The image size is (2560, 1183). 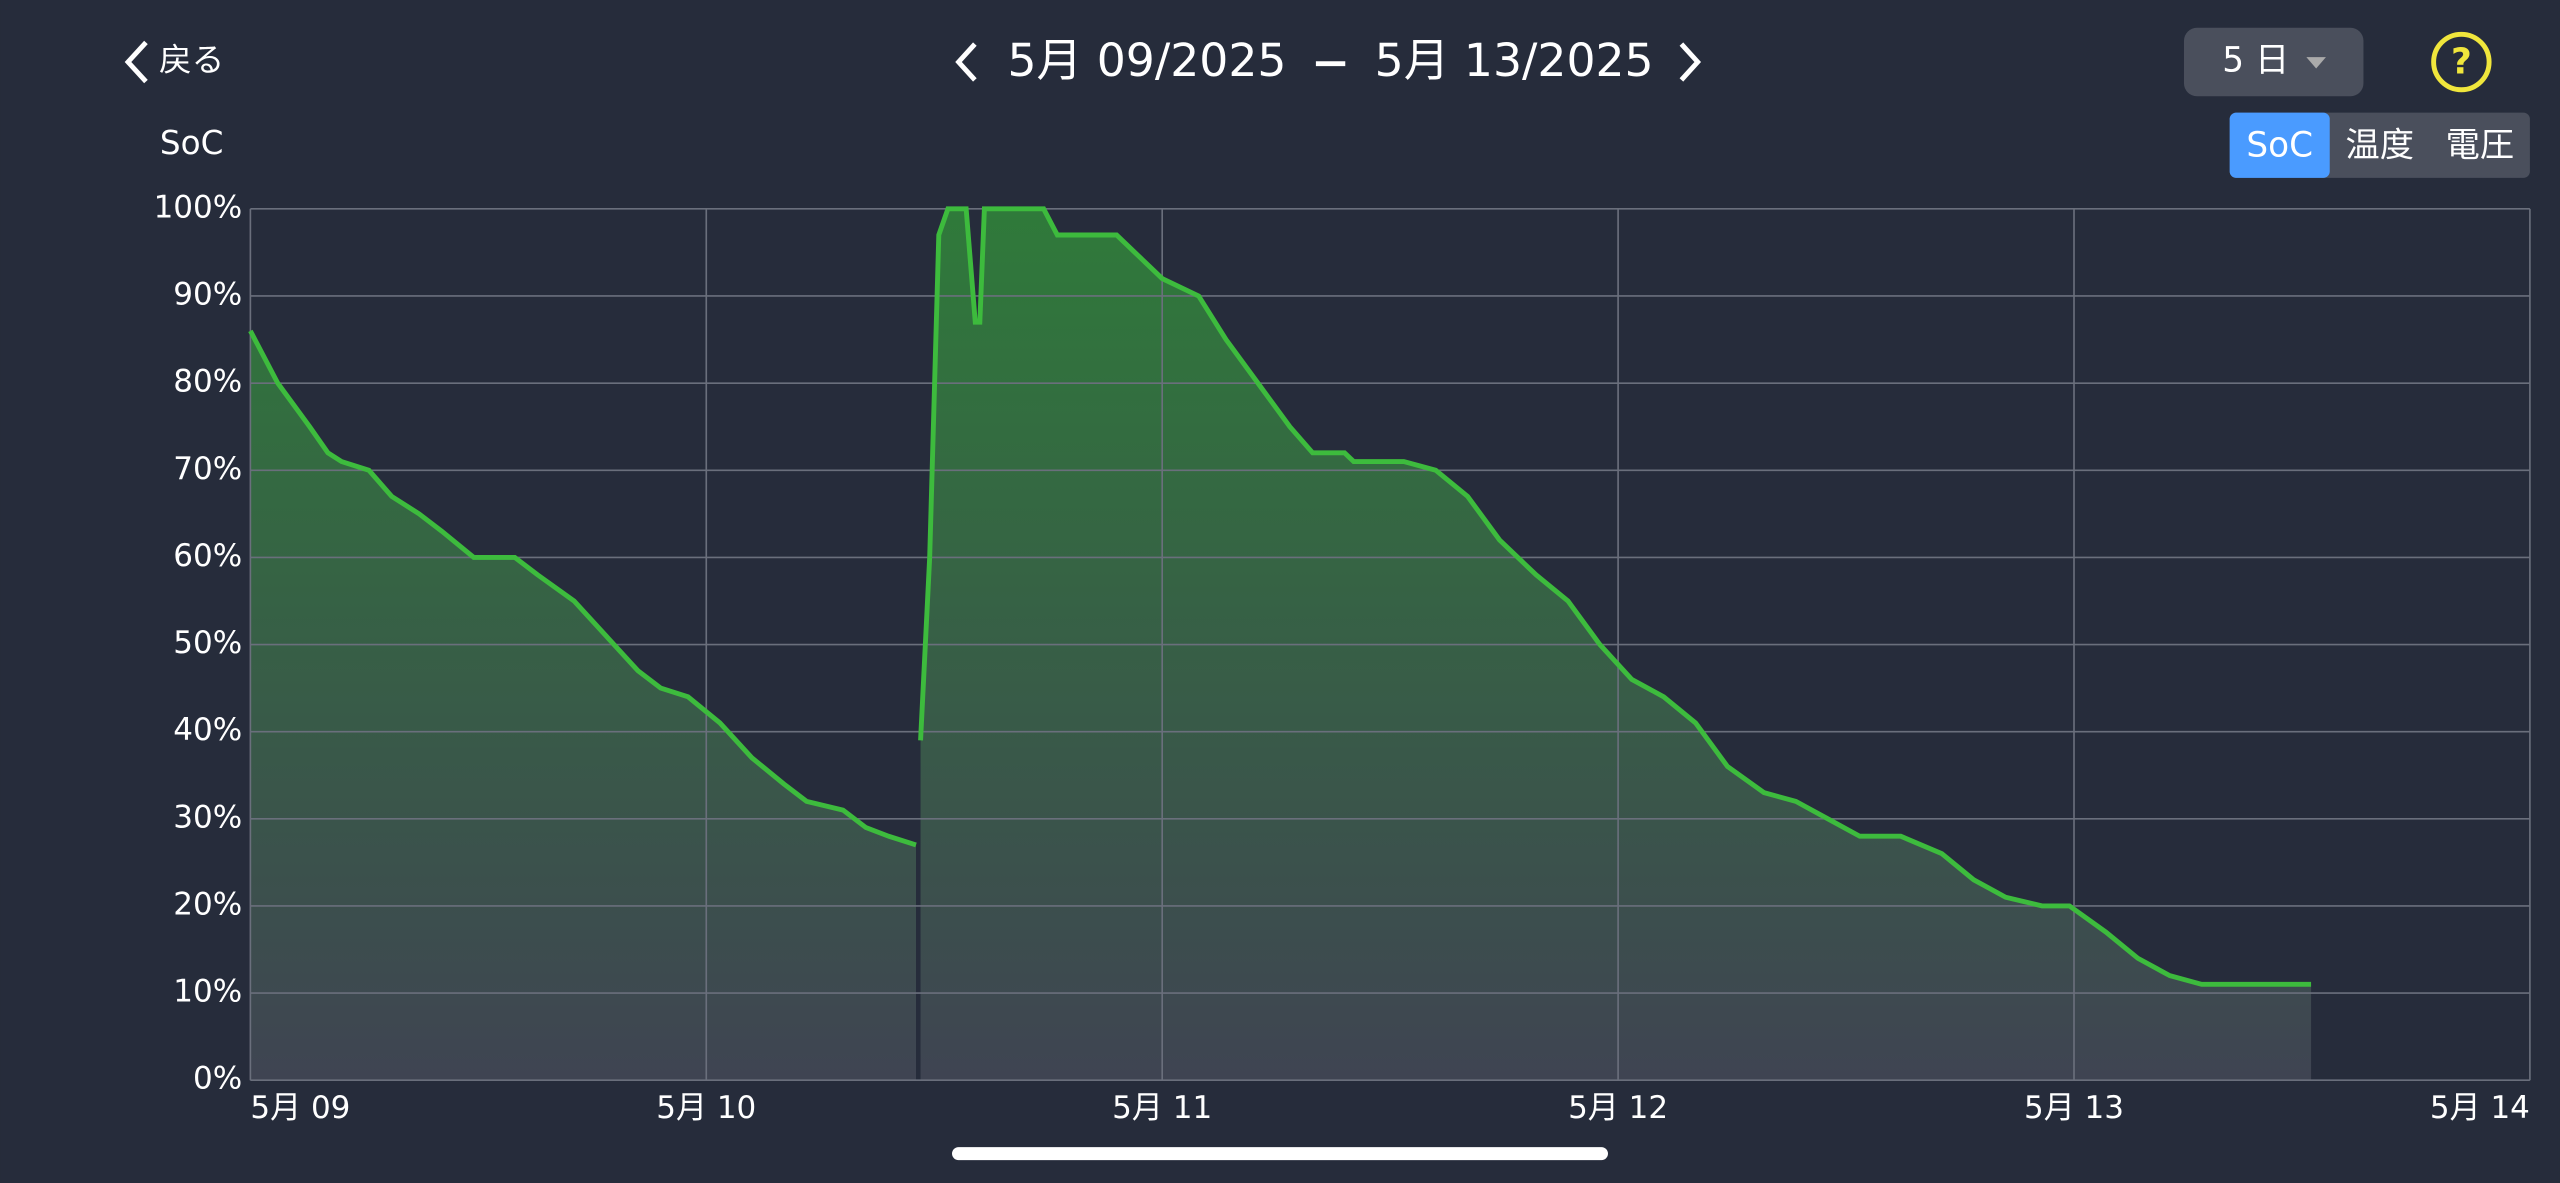 I want to click on period-label: 5 日, so click(x=2255, y=61).